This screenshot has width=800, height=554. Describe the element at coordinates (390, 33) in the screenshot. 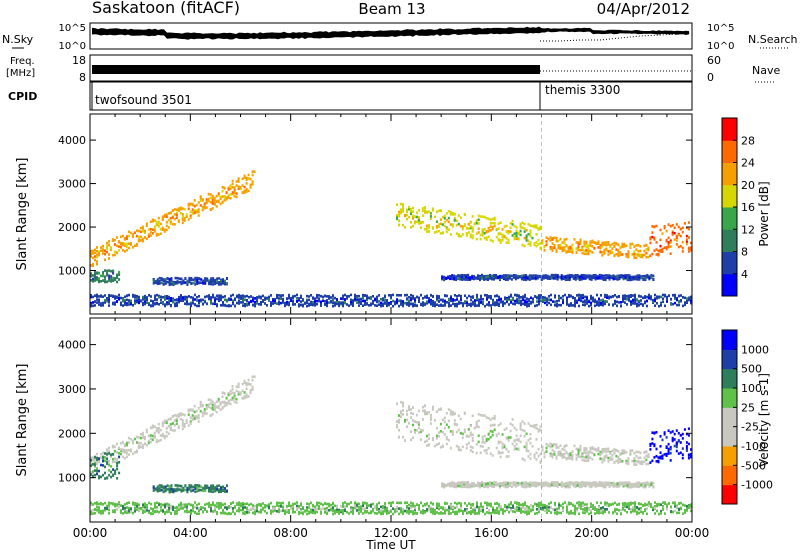

I see `nsky-trace` at that location.